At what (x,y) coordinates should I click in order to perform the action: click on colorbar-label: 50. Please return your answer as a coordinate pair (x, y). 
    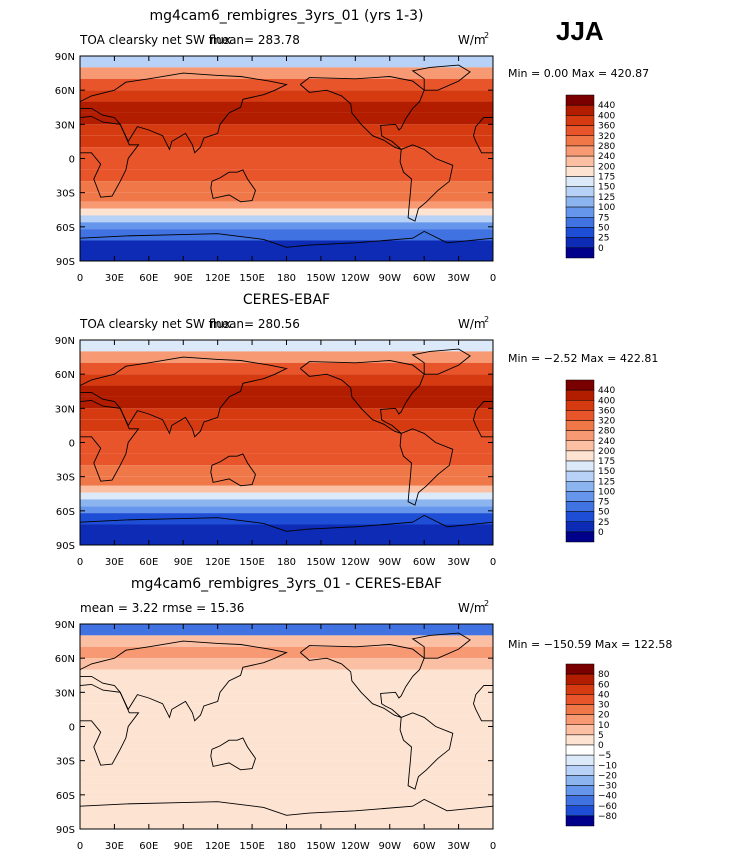
    Looking at the image, I should click on (604, 228).